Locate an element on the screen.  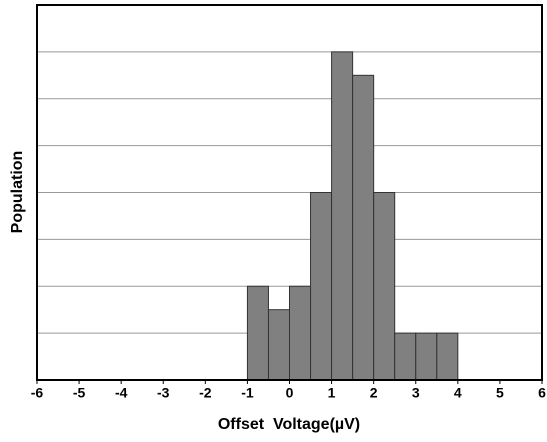
x-tick-label: 0 is located at coordinates (290, 393).